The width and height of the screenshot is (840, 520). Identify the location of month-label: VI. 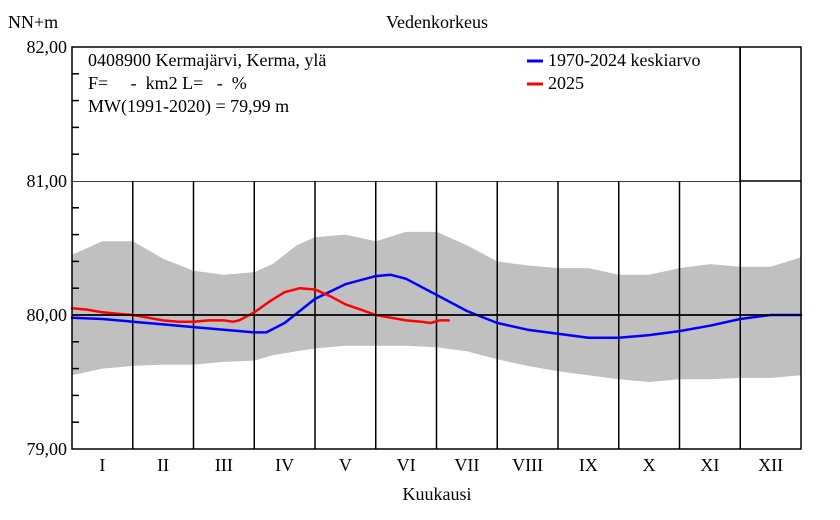
(406, 465).